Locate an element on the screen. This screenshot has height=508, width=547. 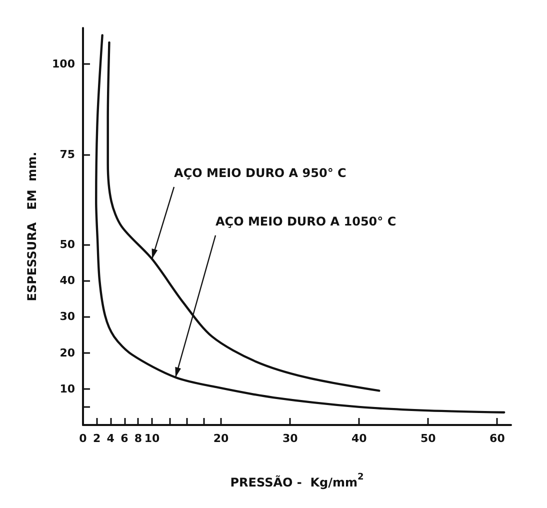
y-tick-label: 40 is located at coordinates (68, 281).